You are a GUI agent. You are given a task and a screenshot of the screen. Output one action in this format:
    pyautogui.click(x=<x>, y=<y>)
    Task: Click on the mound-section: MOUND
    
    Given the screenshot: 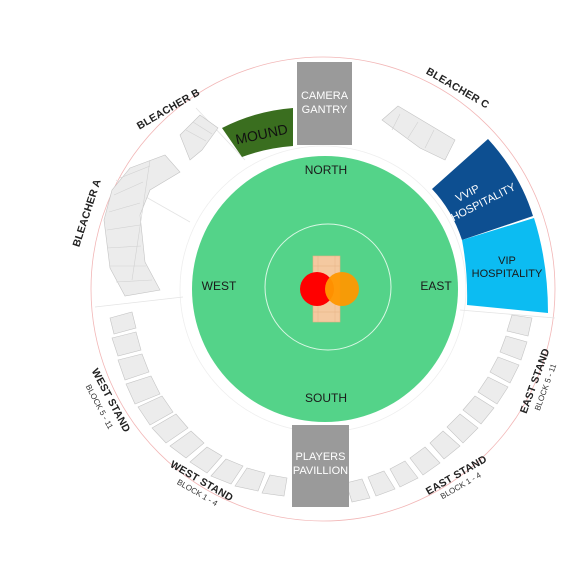 What is the action you would take?
    pyautogui.click(x=257, y=132)
    